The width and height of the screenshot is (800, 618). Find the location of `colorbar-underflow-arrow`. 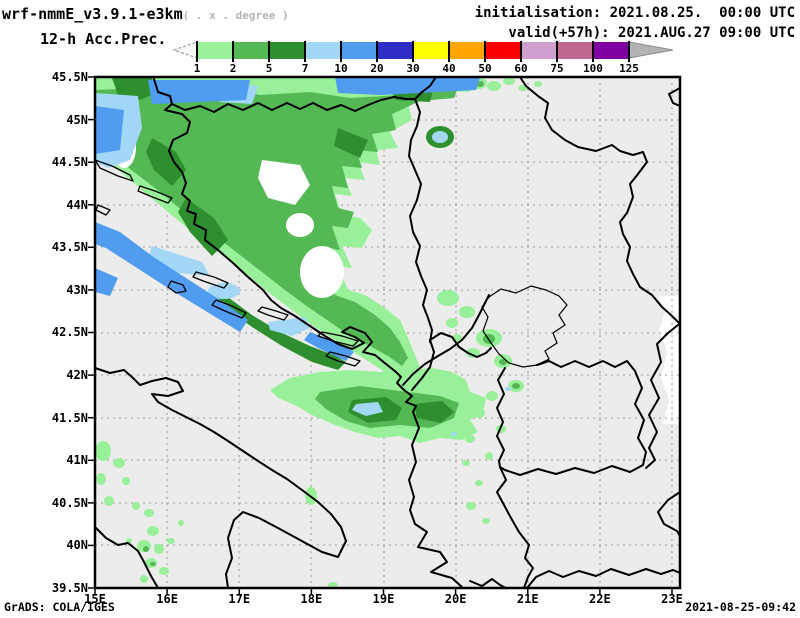

colorbar-underflow-arrow is located at coordinates (185, 50).